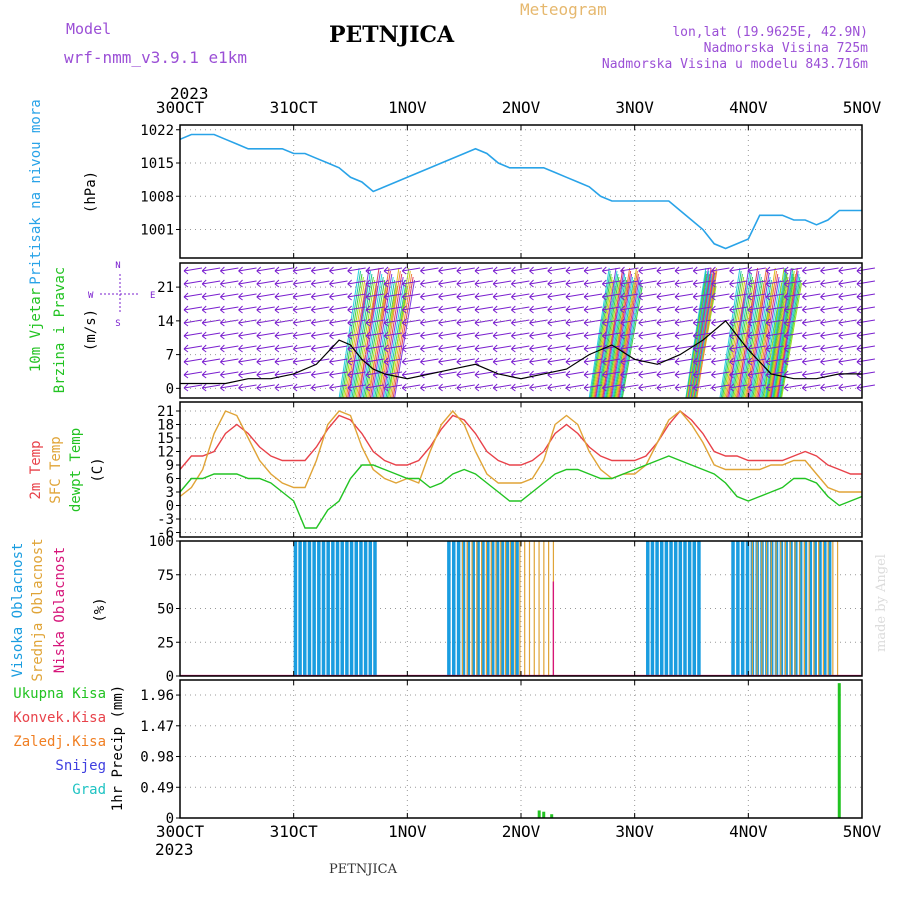 This screenshot has width=900, height=900. I want to click on y-tick-label: 0.98, so click(157, 758).